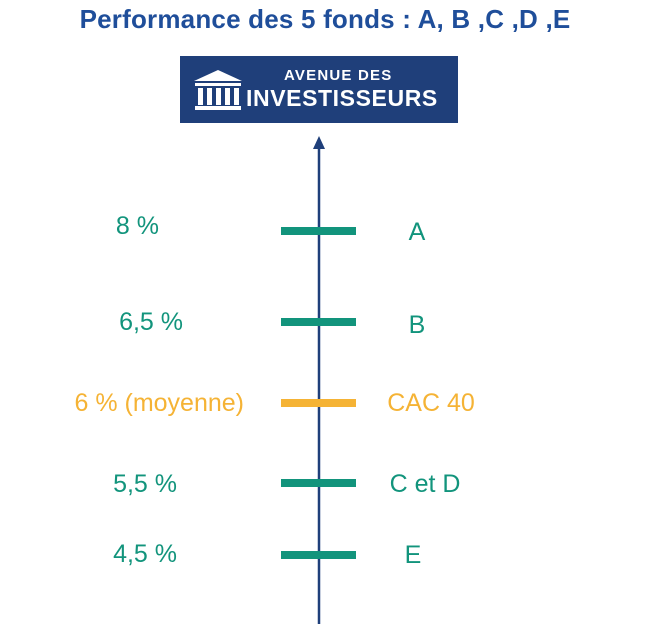 Image resolution: width=650 pixels, height=640 pixels. I want to click on logo-text-line2: INVESTISSEURS, so click(342, 98).